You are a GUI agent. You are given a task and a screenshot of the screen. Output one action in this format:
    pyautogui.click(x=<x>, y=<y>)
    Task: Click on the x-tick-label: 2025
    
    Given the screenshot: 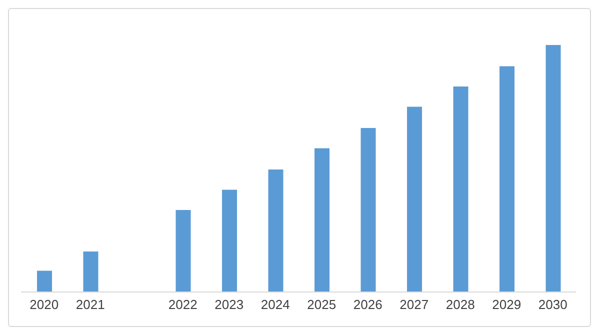 What is the action you would take?
    pyautogui.click(x=321, y=304)
    